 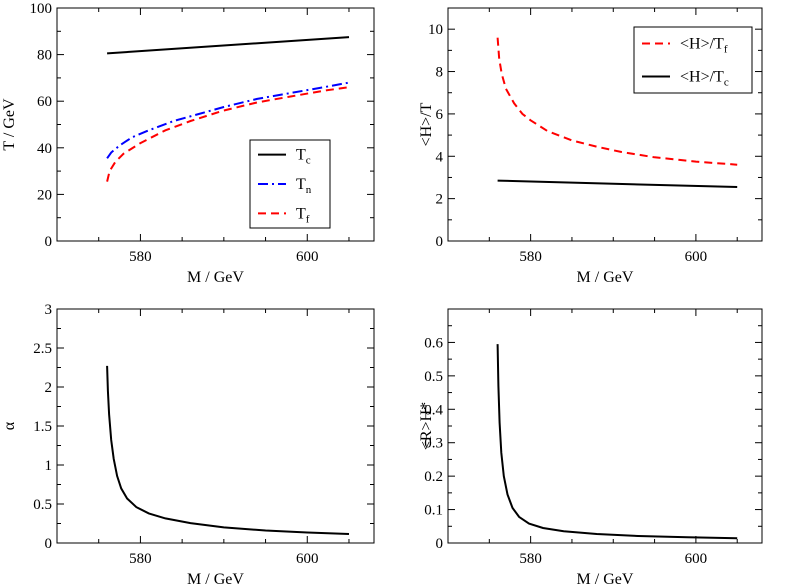 What do you see at coordinates (228, 120) in the screenshot?
I see `series-line-t-n` at bounding box center [228, 120].